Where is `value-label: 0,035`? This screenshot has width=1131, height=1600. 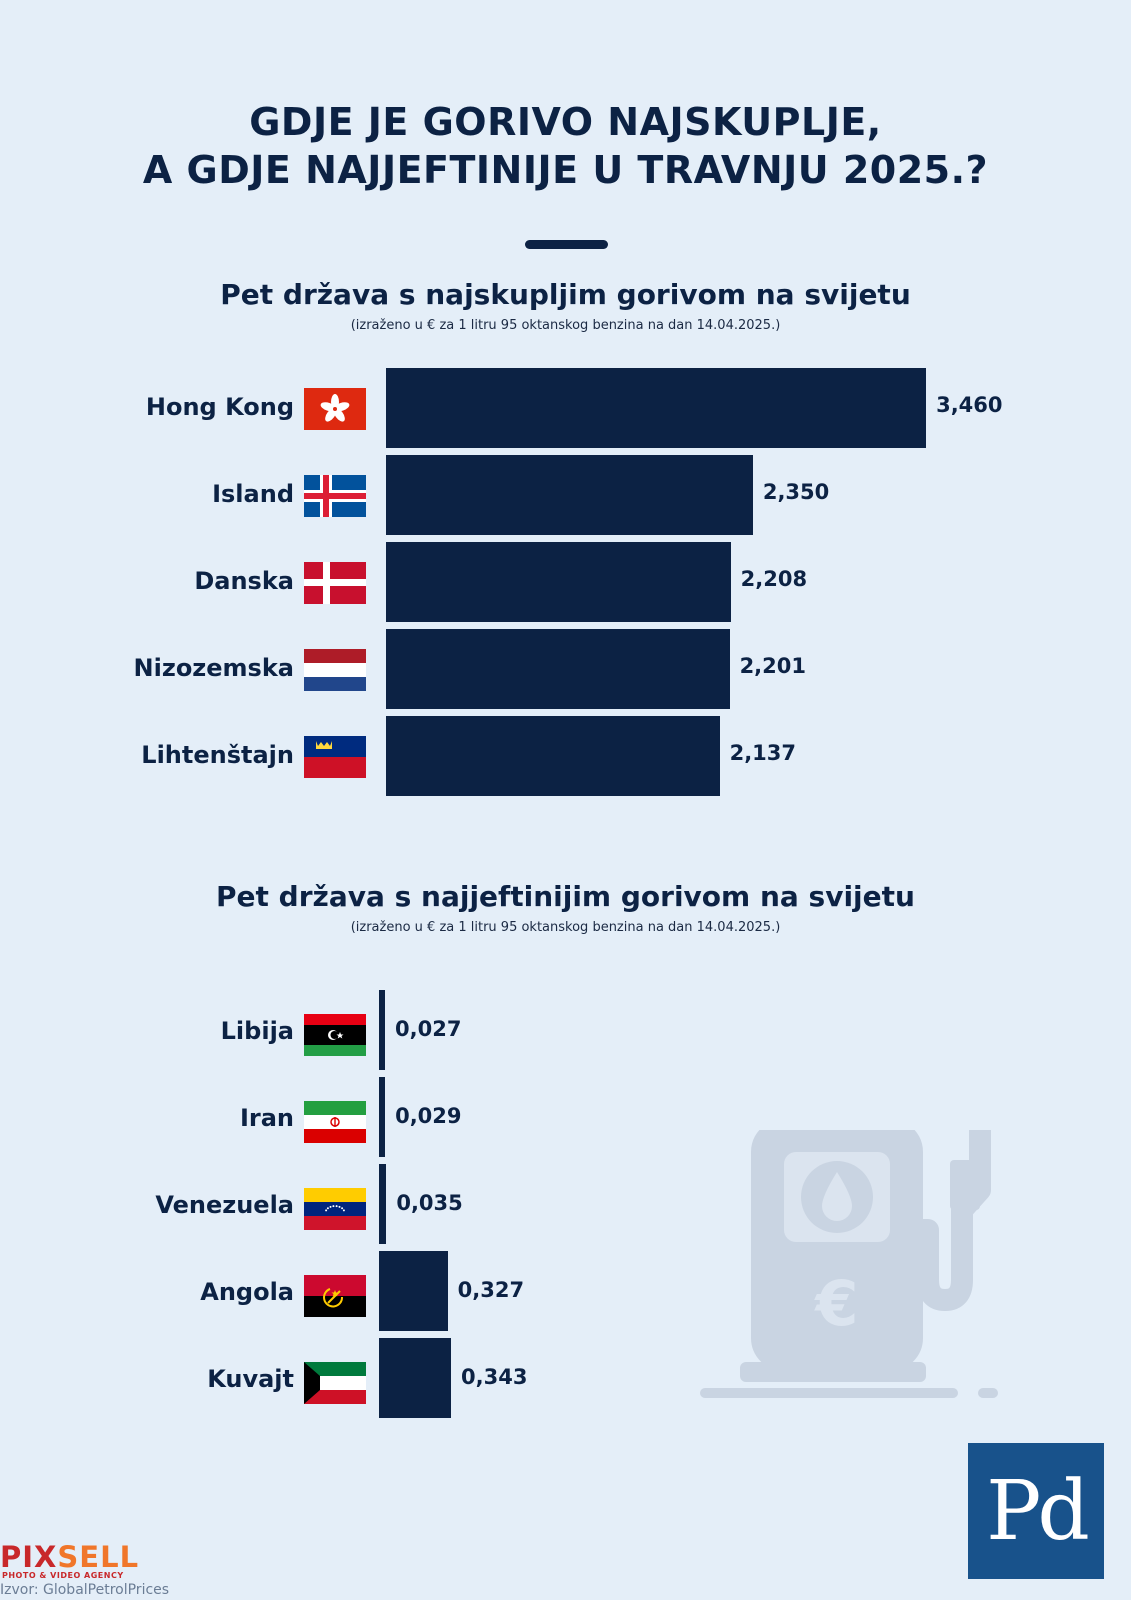
value-label: 0,035 is located at coordinates (429, 1203).